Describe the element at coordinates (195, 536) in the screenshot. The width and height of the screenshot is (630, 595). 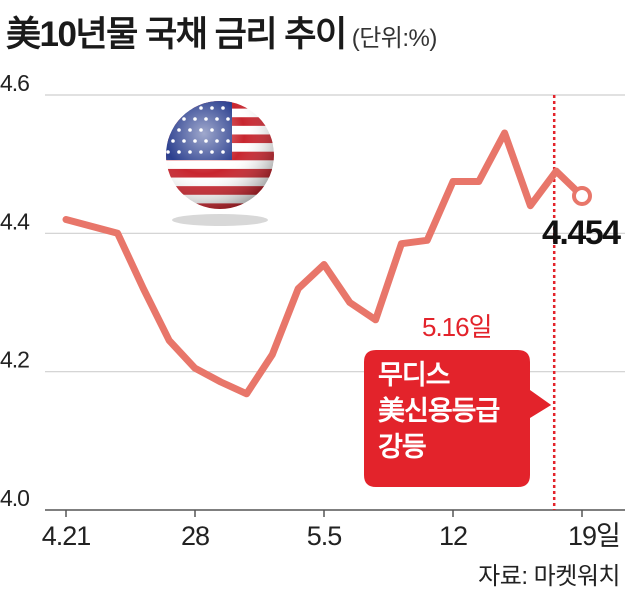
I see `x-tick-label: 28` at that location.